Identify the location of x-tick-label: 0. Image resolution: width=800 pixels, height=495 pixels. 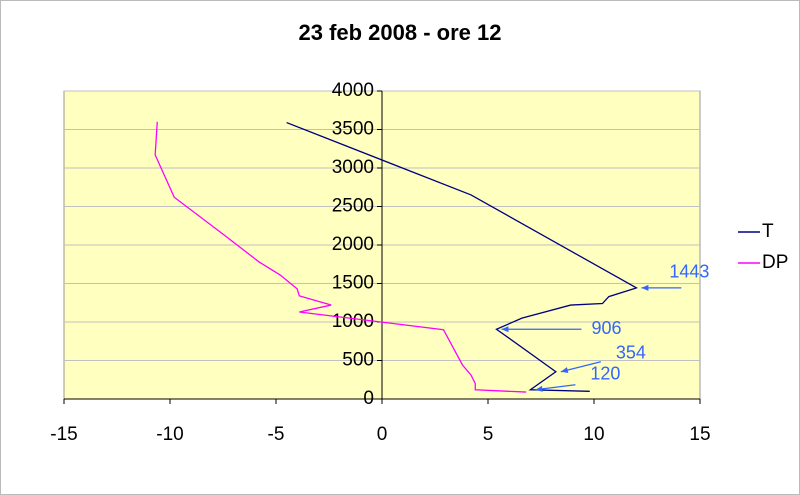
(382, 434).